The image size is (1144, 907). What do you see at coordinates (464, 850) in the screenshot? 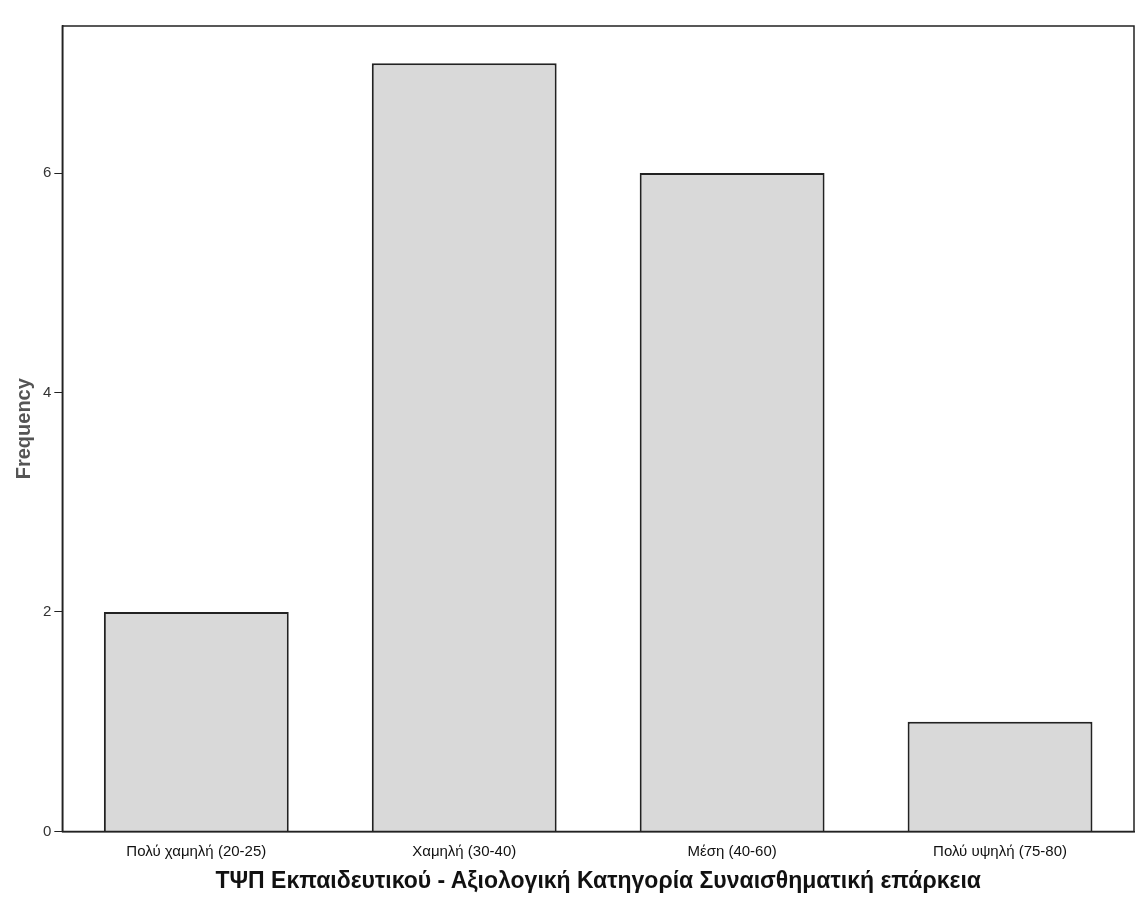
I see `x-tick-label: Χαμηλή (30-40)` at bounding box center [464, 850].